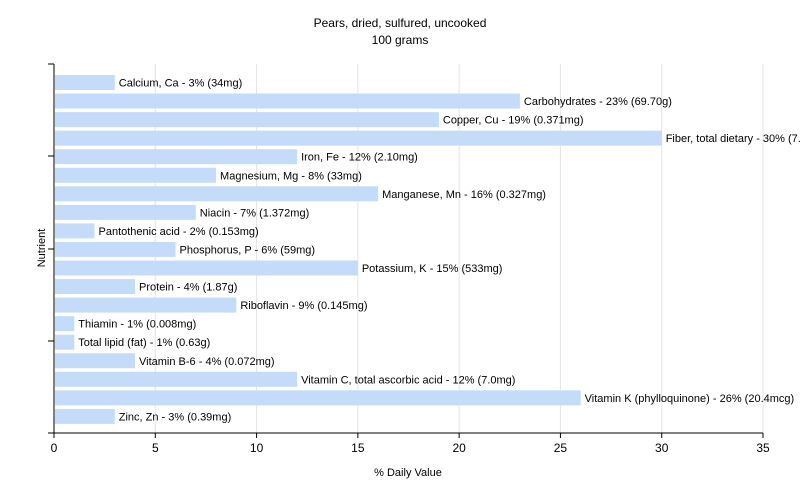 The width and height of the screenshot is (800, 500). What do you see at coordinates (248, 250) in the screenshot?
I see `bar-label: Phosphorus, P - 6% (59mg)` at bounding box center [248, 250].